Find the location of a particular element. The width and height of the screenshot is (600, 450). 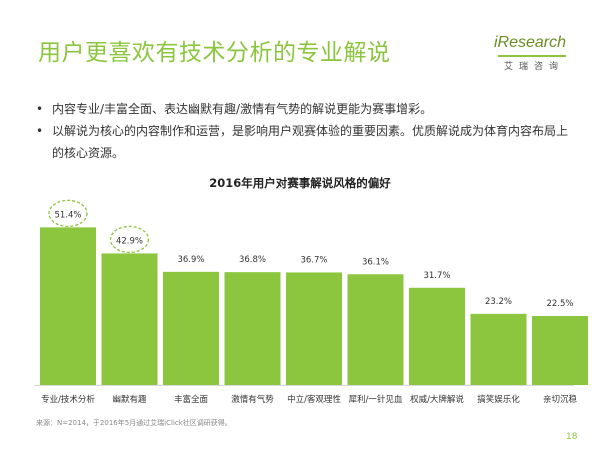

page-title: 用户更喜欢有技术分析的专业解说 is located at coordinates (214, 53).